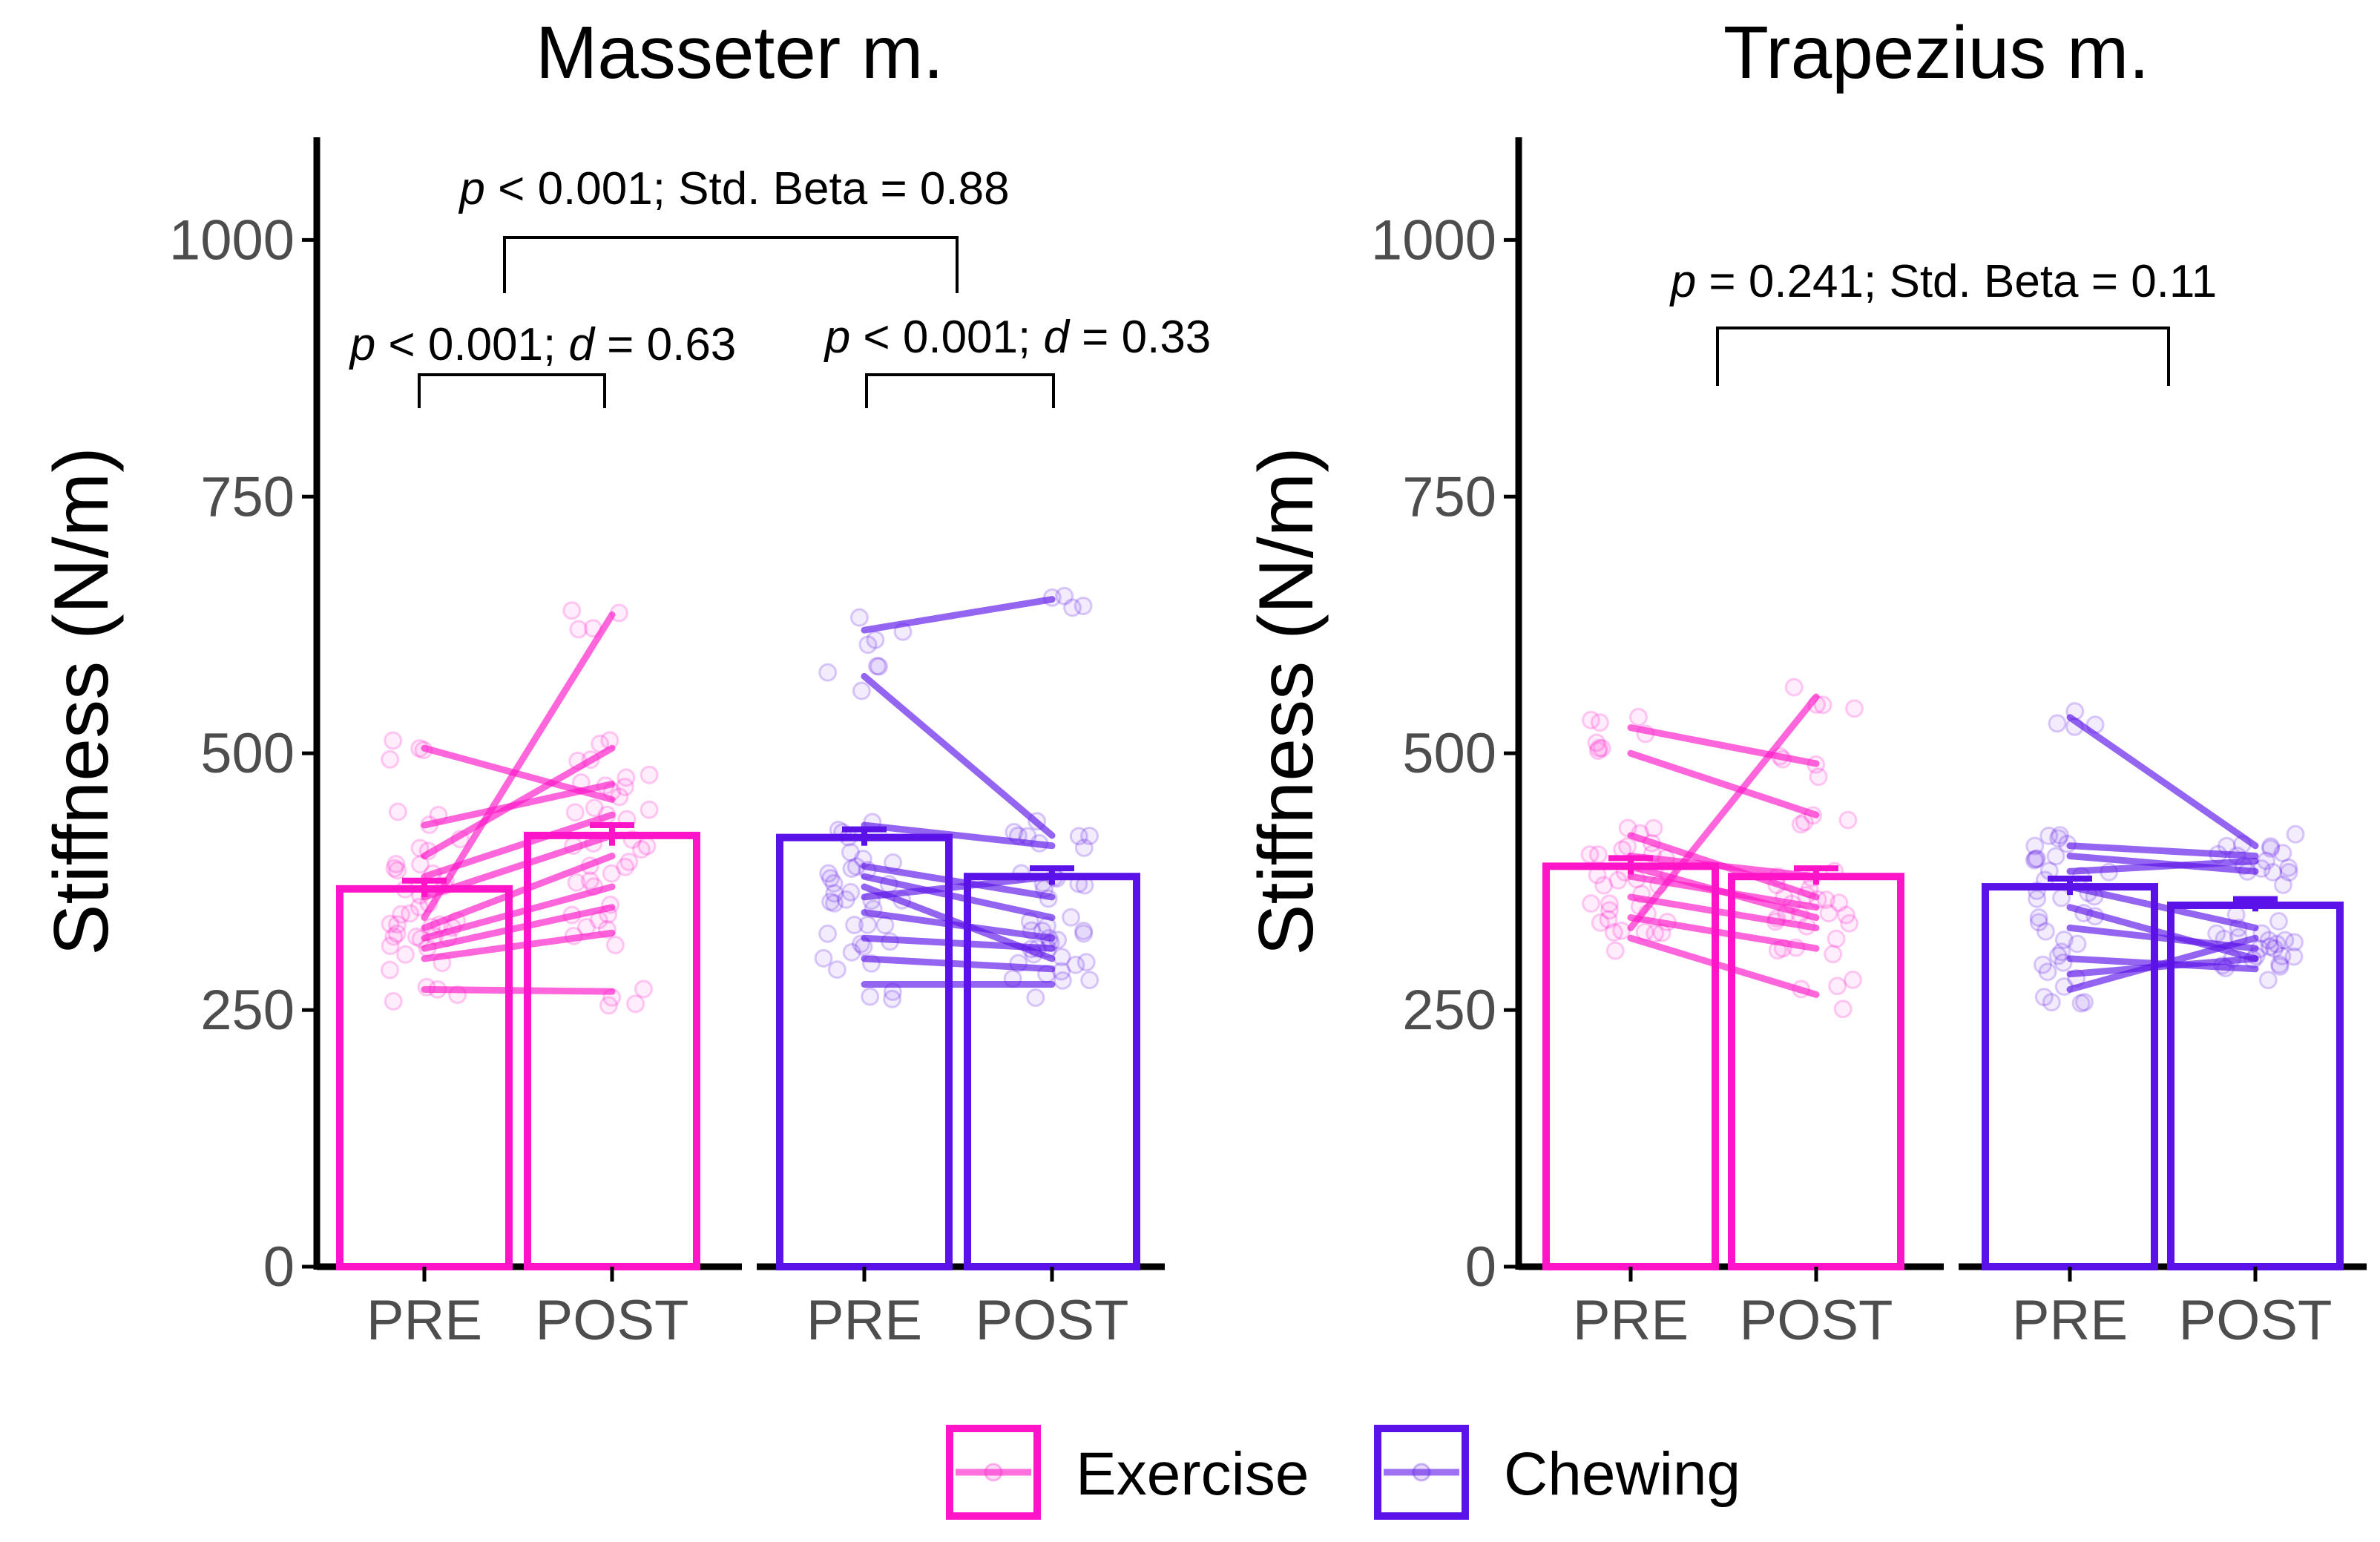 The width and height of the screenshot is (2380, 1542). I want to click on y-tick-label: 750, so click(1449, 496).